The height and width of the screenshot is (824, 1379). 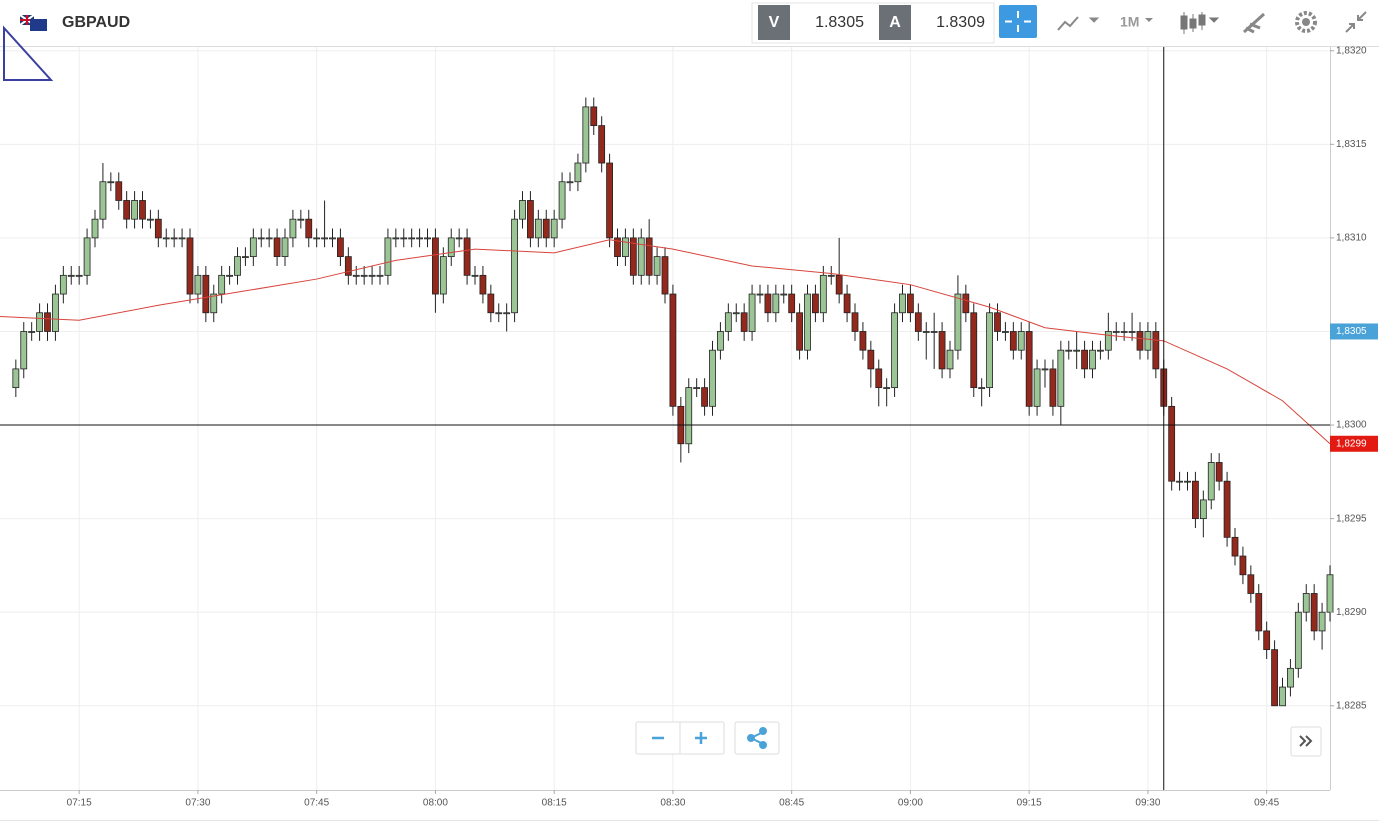 What do you see at coordinates (1078, 23) in the screenshot?
I see `chart-type-button` at bounding box center [1078, 23].